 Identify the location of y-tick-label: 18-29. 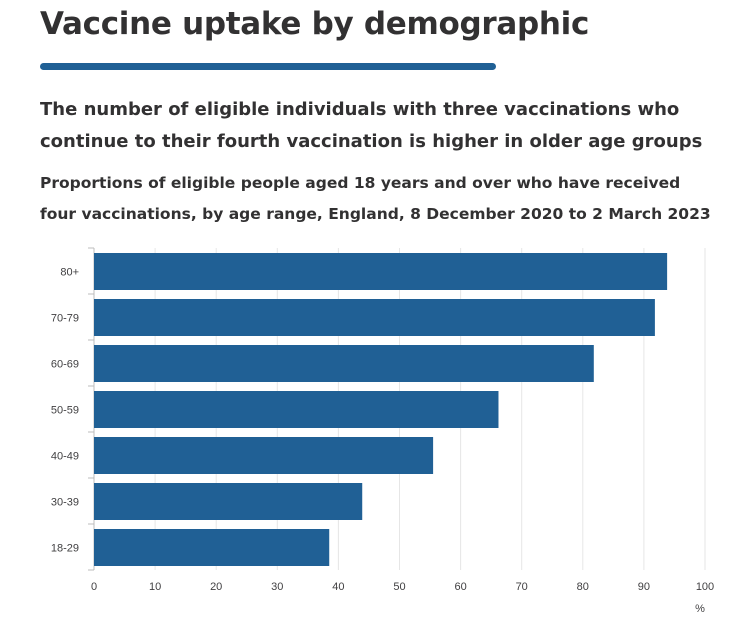
(65, 549).